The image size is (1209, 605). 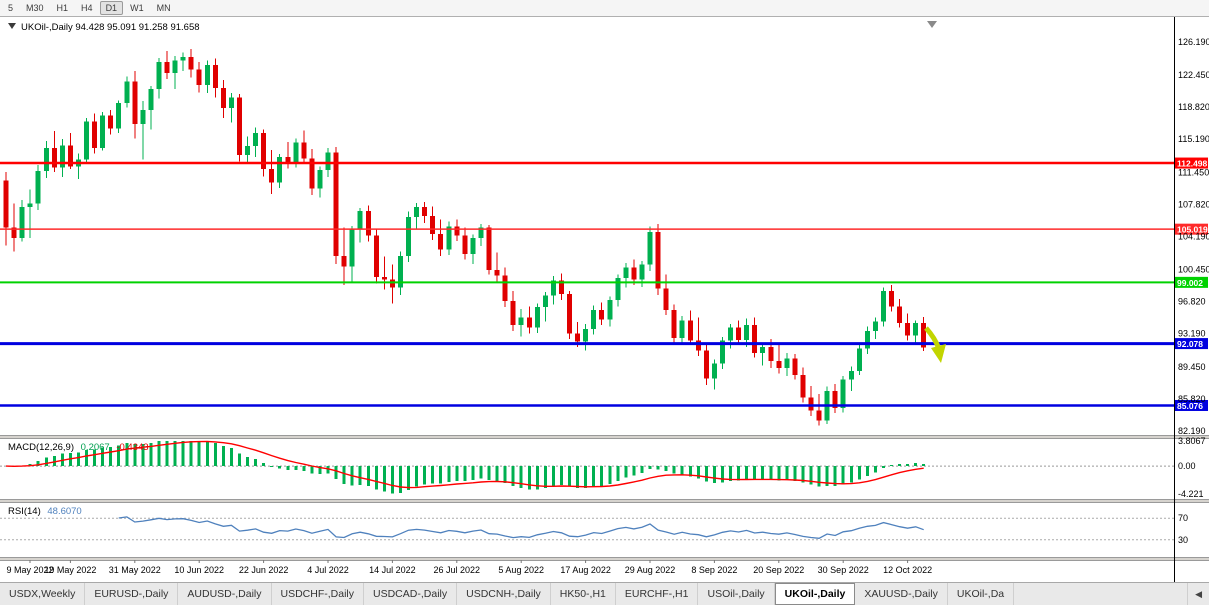 I want to click on date-axis-label: 30 Sep 2022, so click(x=843, y=570).